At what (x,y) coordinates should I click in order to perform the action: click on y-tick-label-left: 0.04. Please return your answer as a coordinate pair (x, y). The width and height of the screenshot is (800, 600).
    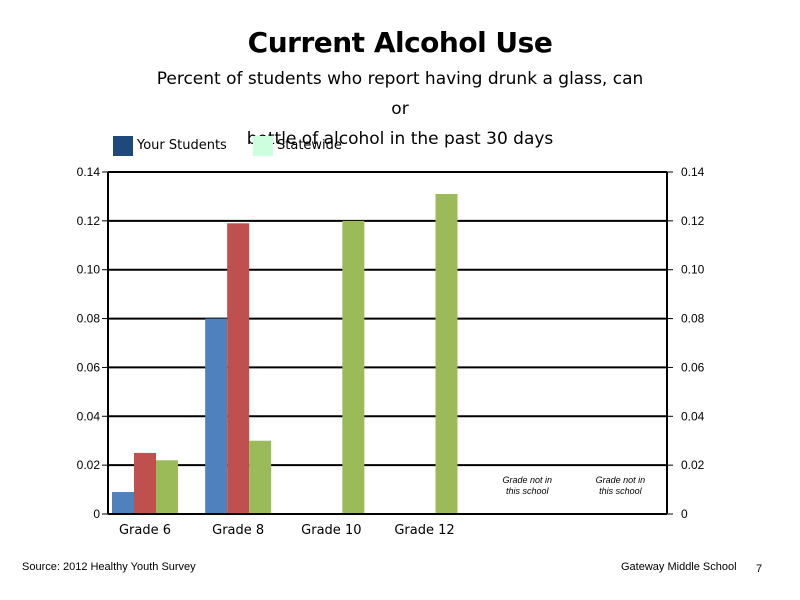
    Looking at the image, I should click on (89, 416).